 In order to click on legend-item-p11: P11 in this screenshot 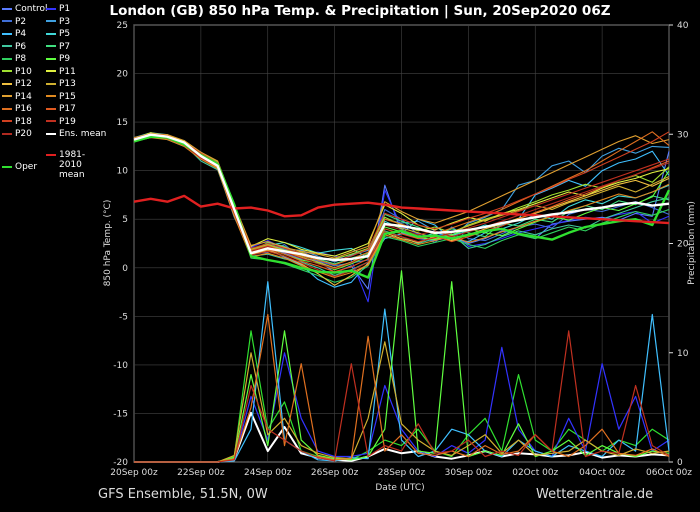, I will do `click(61, 72)`.